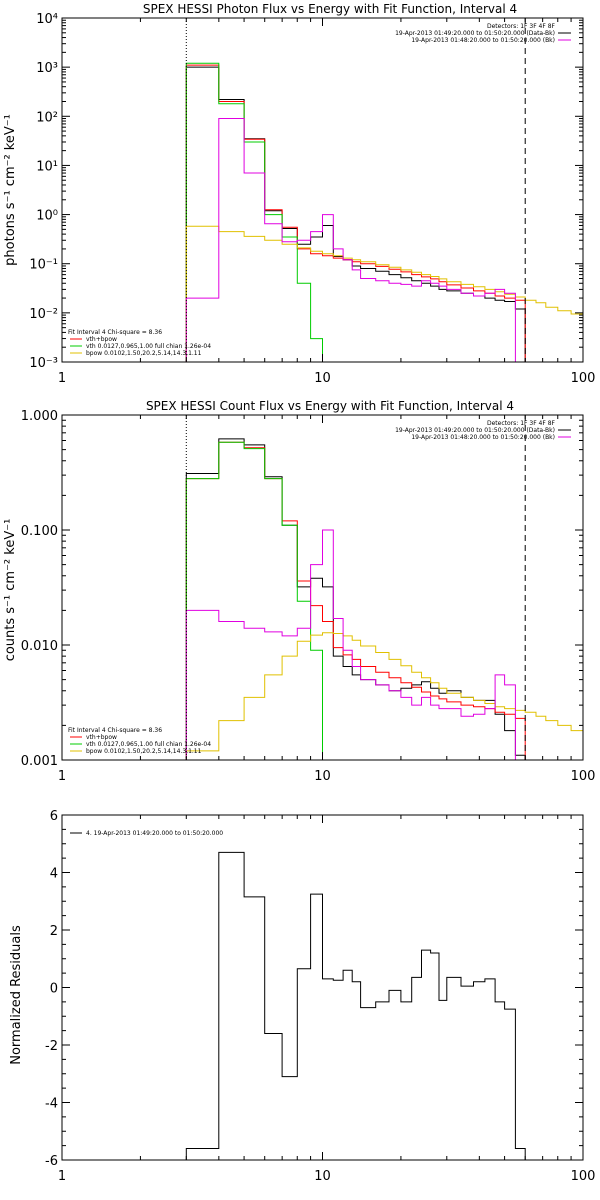 This screenshot has height=1200, width=600. Describe the element at coordinates (10, 190) in the screenshot. I see `y-axis-label: photons s⁻¹ cm⁻² keV⁻¹` at that location.